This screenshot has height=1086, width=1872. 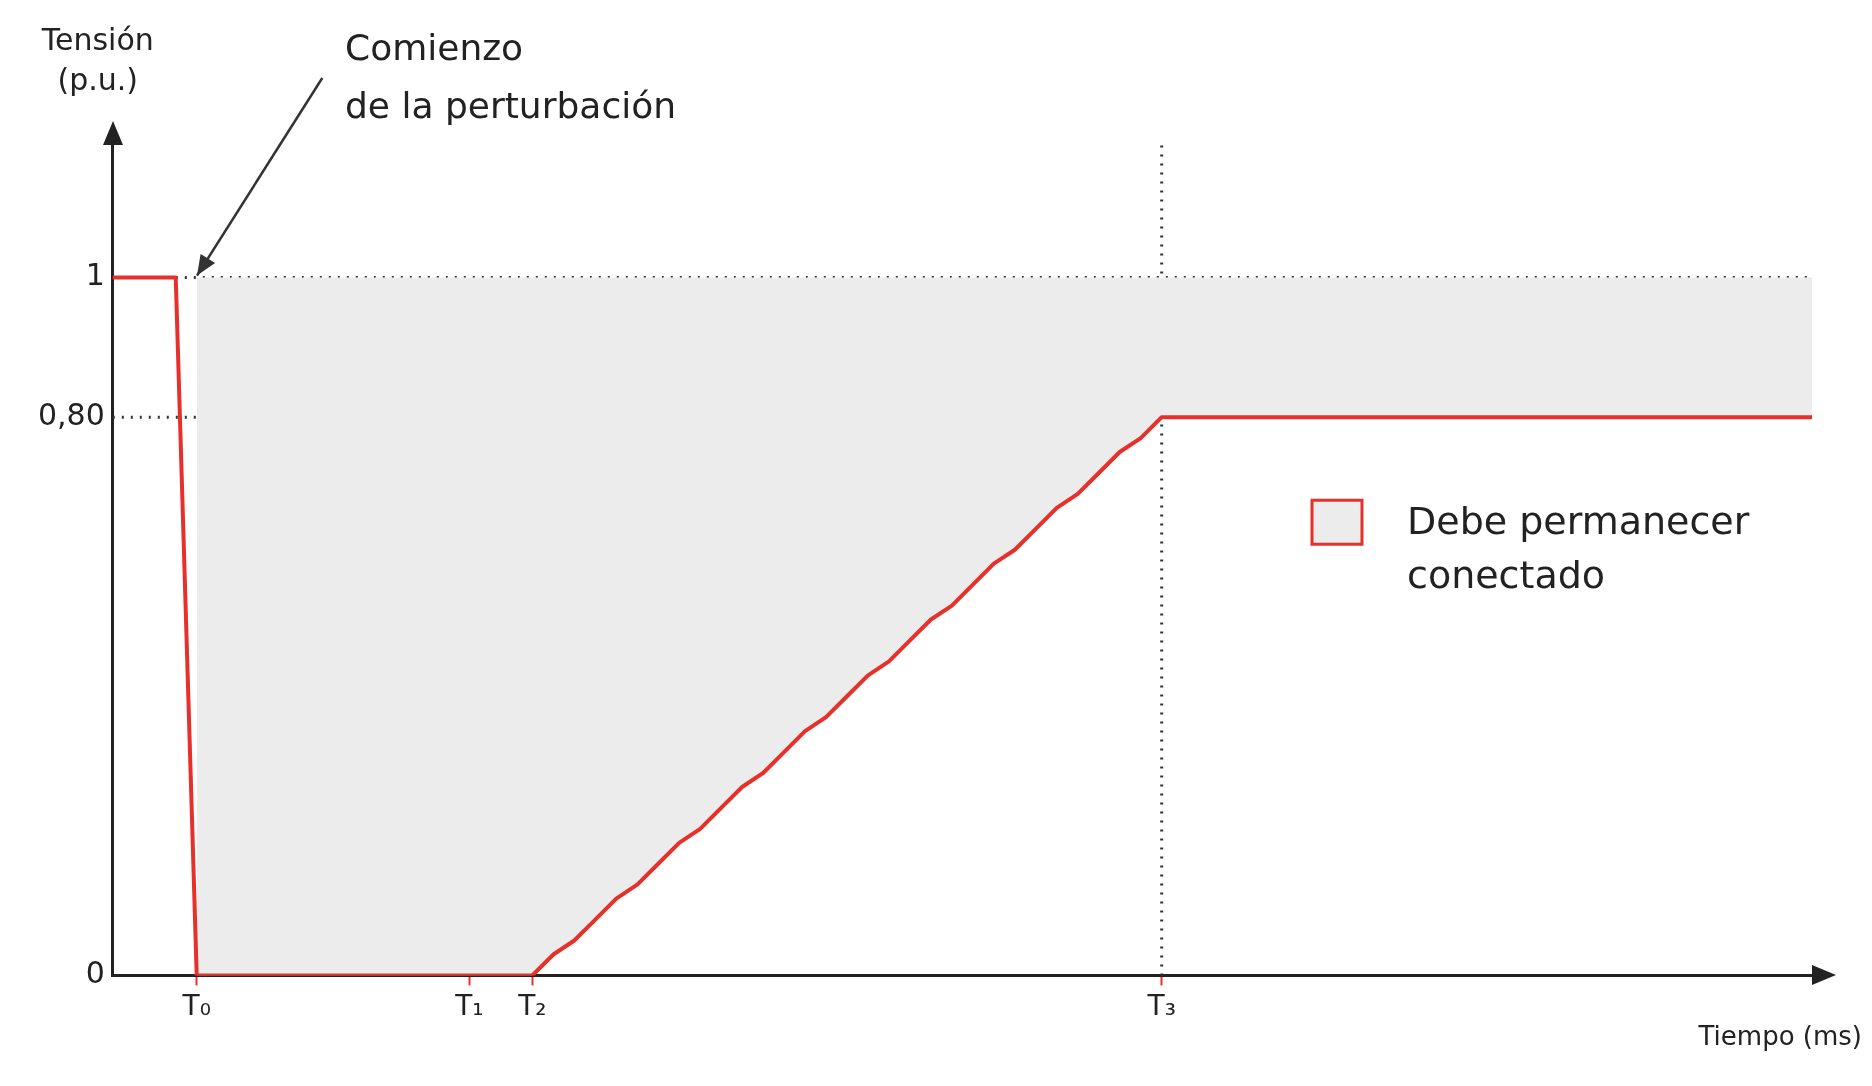 What do you see at coordinates (97, 59) in the screenshot?
I see `y-axis-title: Tensión (p.u.)` at bounding box center [97, 59].